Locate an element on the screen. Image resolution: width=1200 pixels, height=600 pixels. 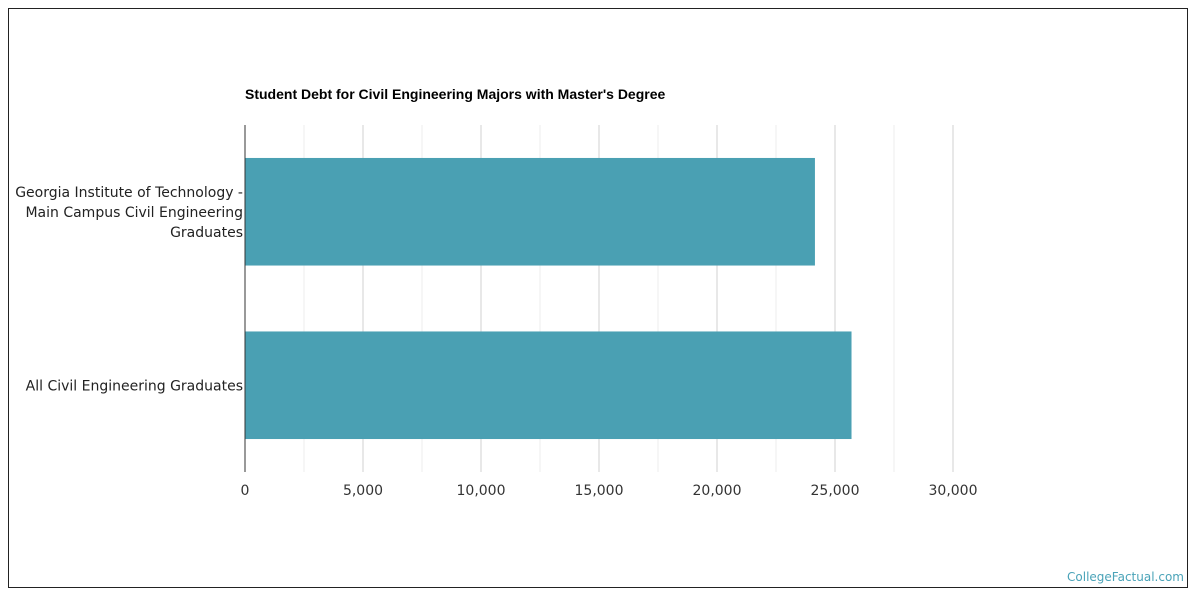
category-label-line: Main Campus Civil Engineering is located at coordinates (134, 213).